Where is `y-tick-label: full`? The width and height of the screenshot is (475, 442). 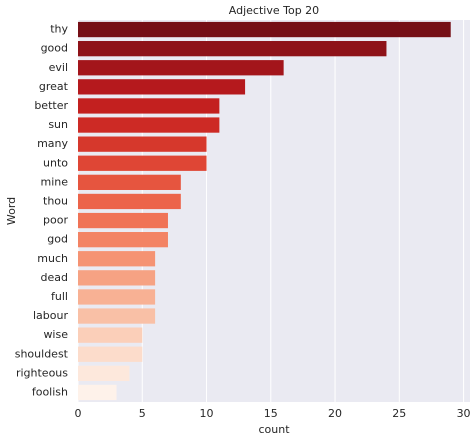
y-tick-label: full is located at coordinates (59, 296).